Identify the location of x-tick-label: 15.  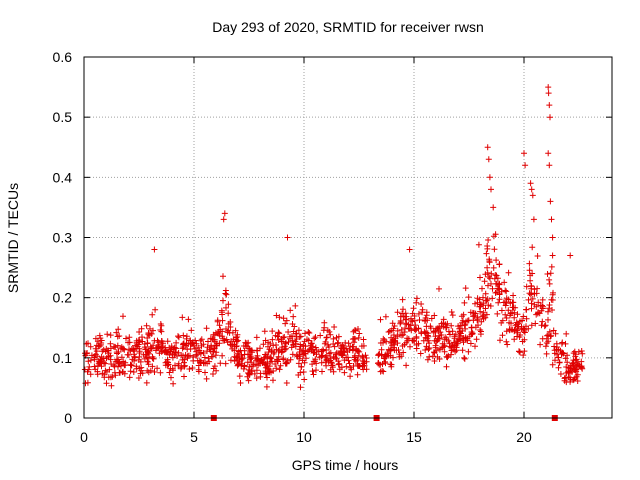
(414, 437).